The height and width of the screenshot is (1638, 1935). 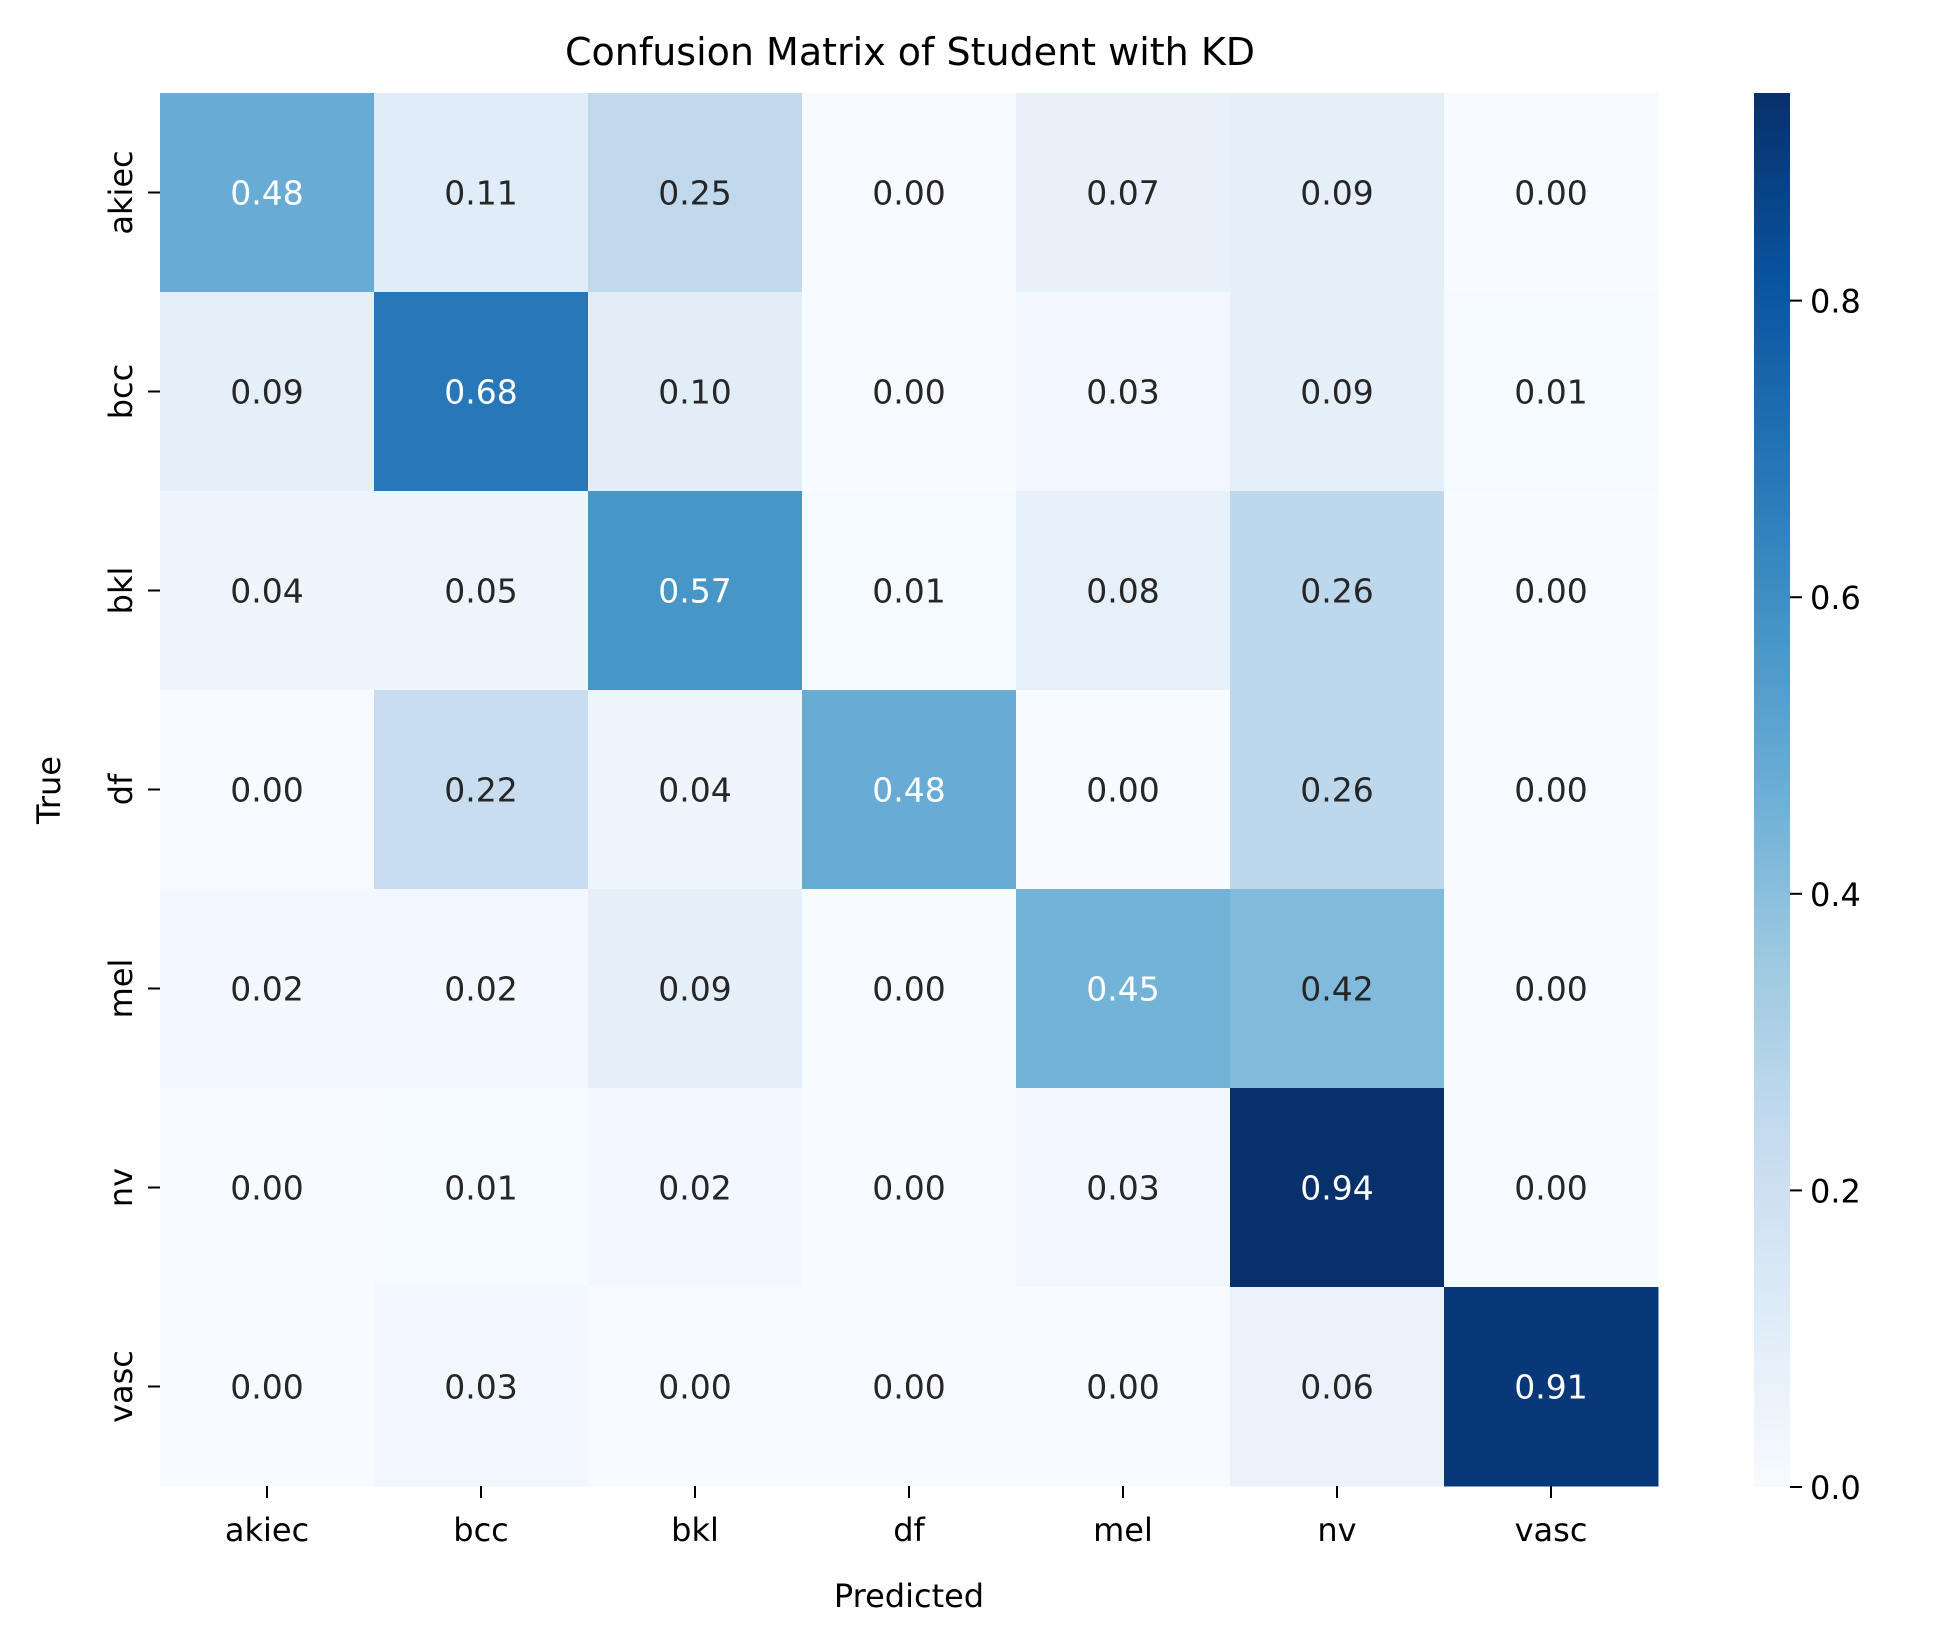 What do you see at coordinates (1807, 800) in the screenshot?
I see `colorbar: 0.0 0.2 0.4 0.6 0.8` at bounding box center [1807, 800].